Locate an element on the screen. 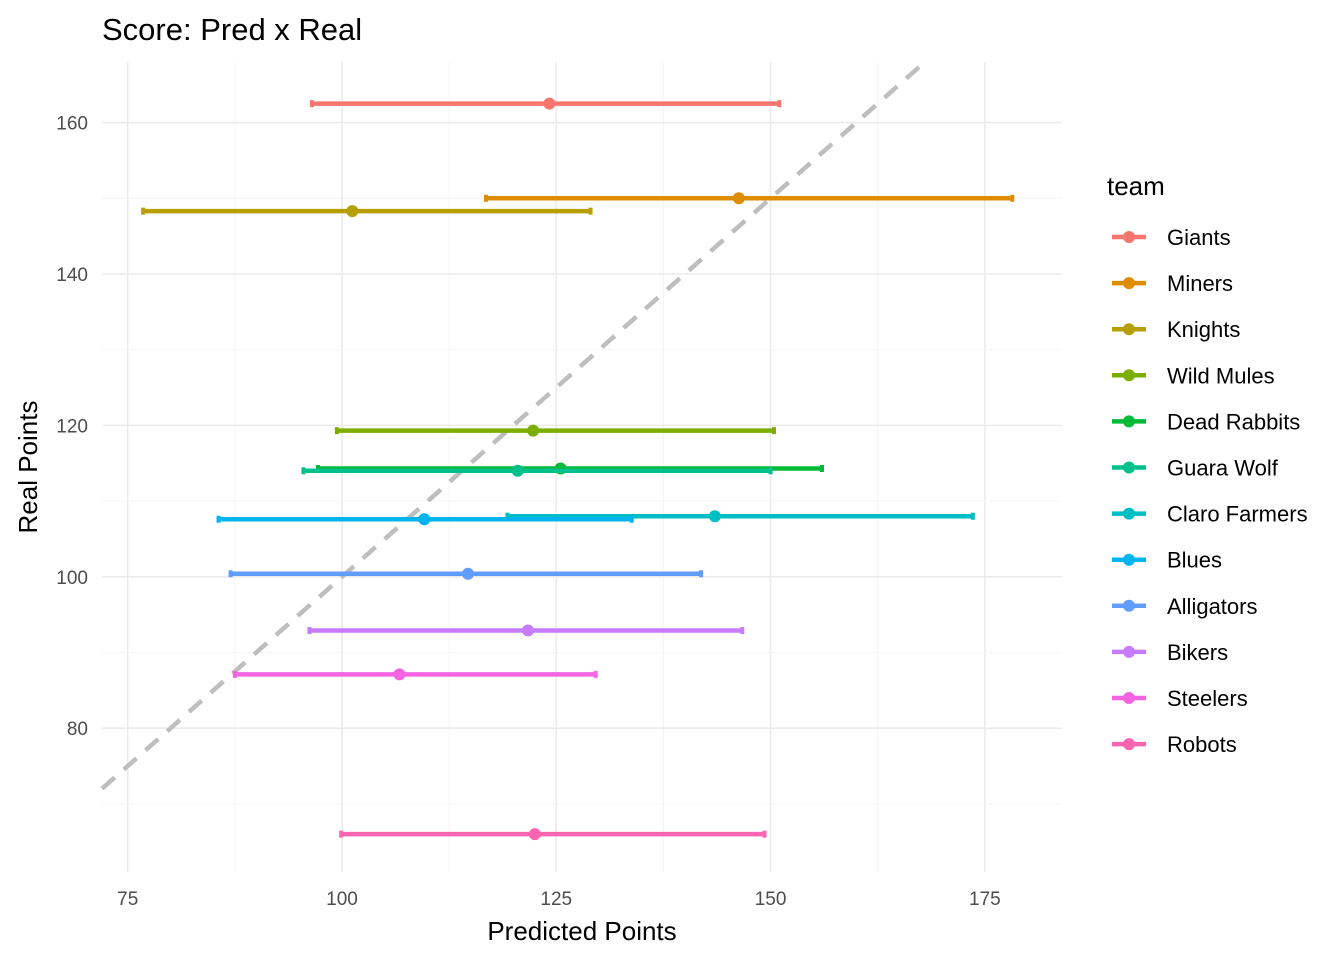 The height and width of the screenshot is (960, 1344). legend-item: Wild Mules is located at coordinates (1193, 375).